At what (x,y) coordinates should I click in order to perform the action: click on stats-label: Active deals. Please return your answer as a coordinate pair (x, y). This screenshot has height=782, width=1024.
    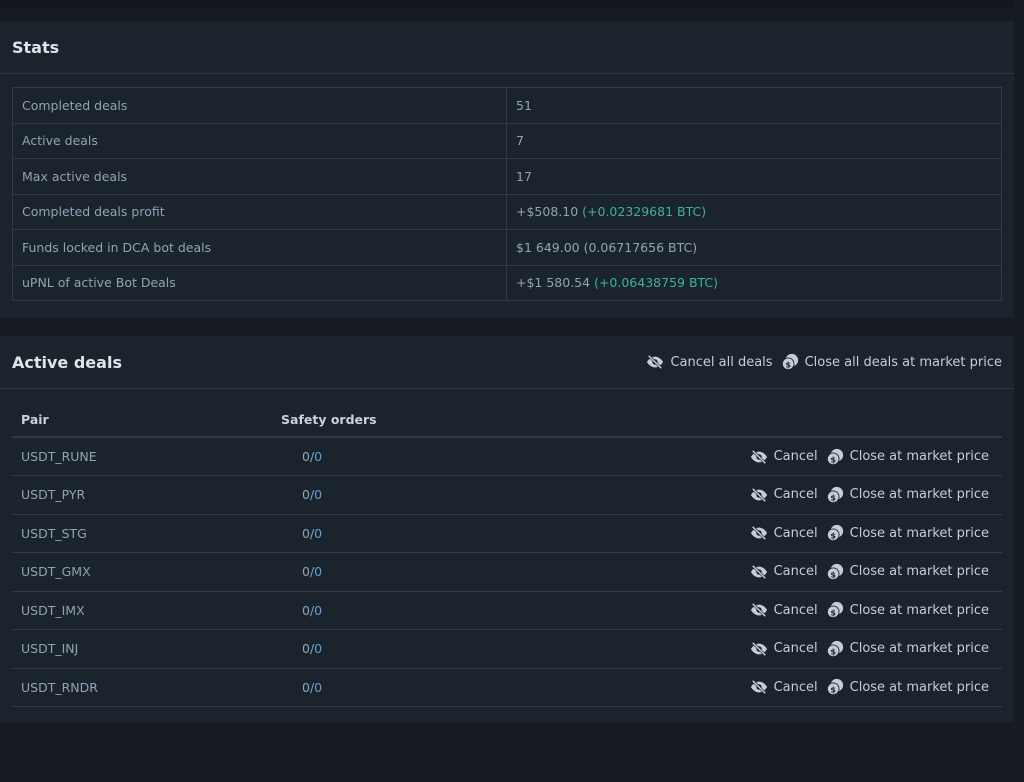
    Looking at the image, I should click on (259, 140).